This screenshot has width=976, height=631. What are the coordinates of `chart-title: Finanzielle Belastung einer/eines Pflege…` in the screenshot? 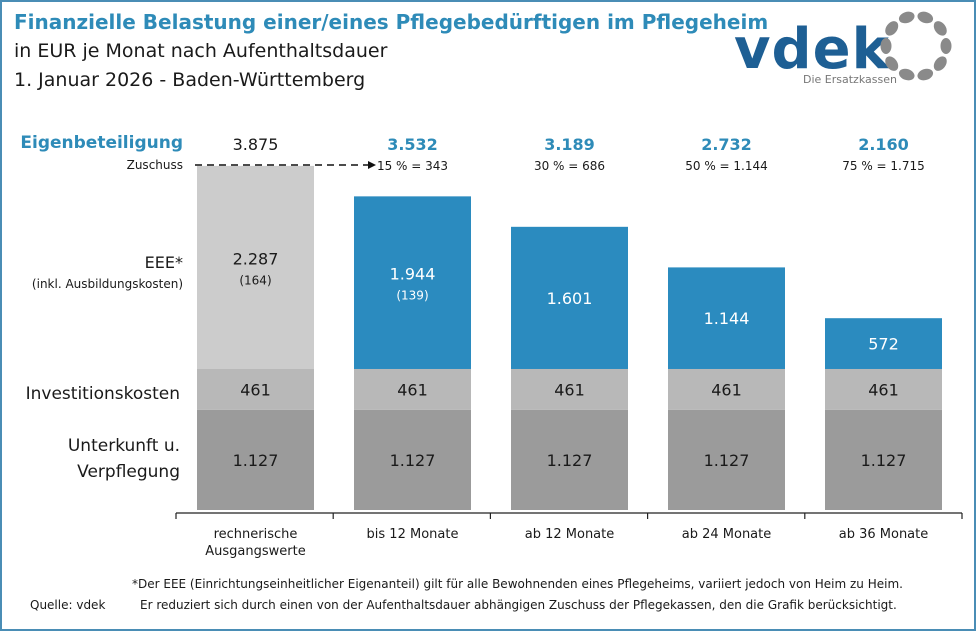 It's located at (391, 22).